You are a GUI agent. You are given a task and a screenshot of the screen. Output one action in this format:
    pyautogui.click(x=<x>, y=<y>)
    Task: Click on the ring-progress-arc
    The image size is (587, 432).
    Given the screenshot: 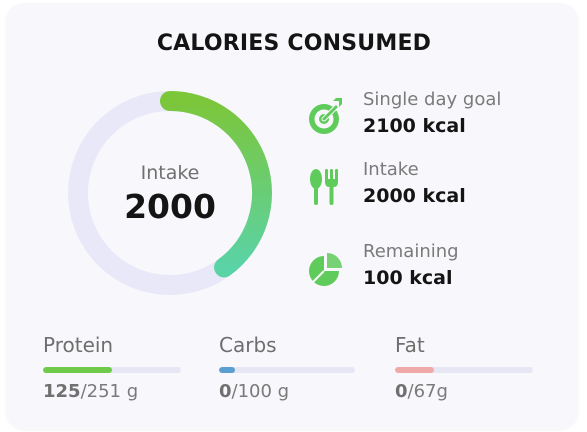 What is the action you would take?
    pyautogui.click(x=216, y=184)
    